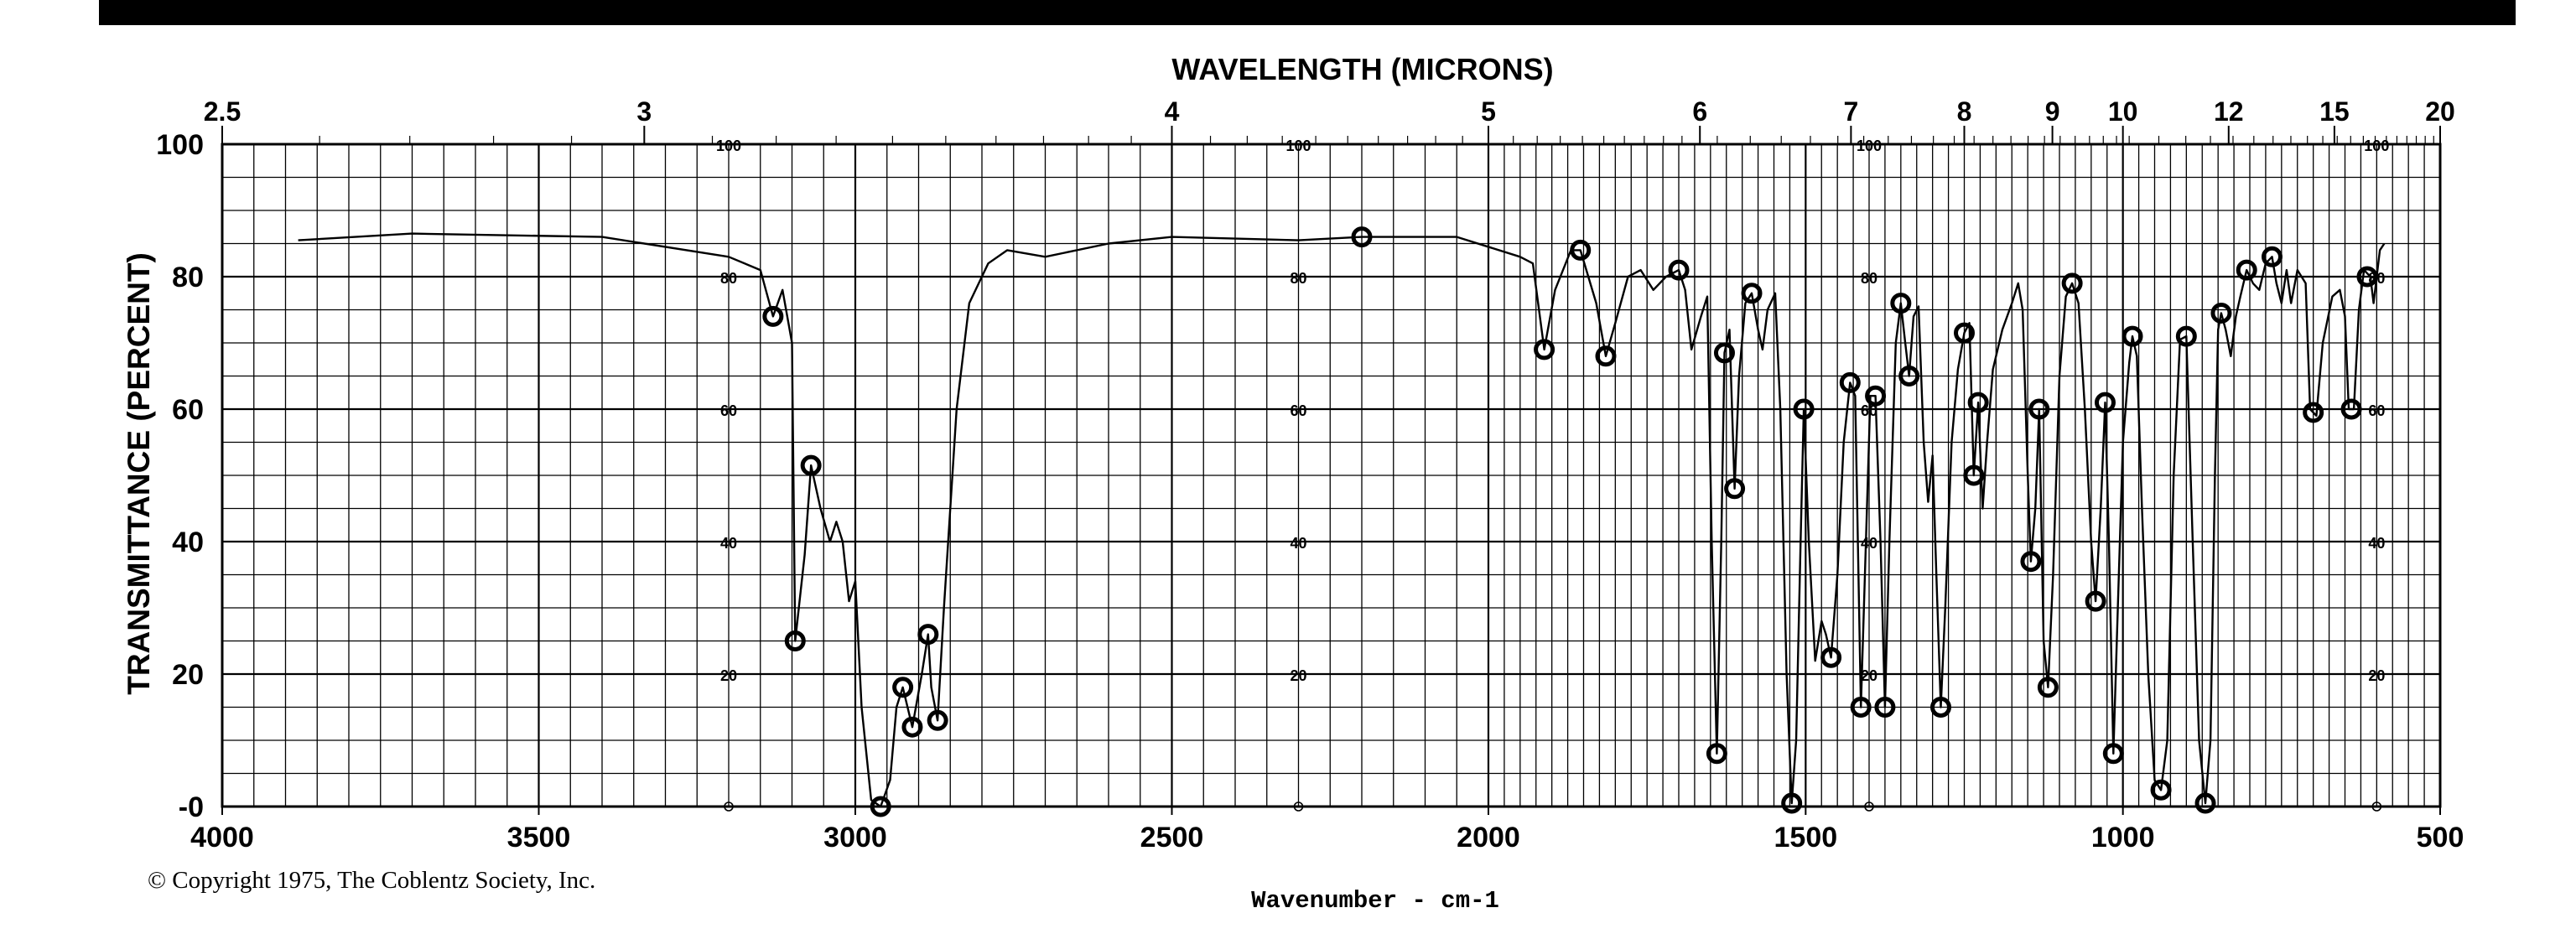  I want to click on top-tick-label: 4, so click(1172, 112).